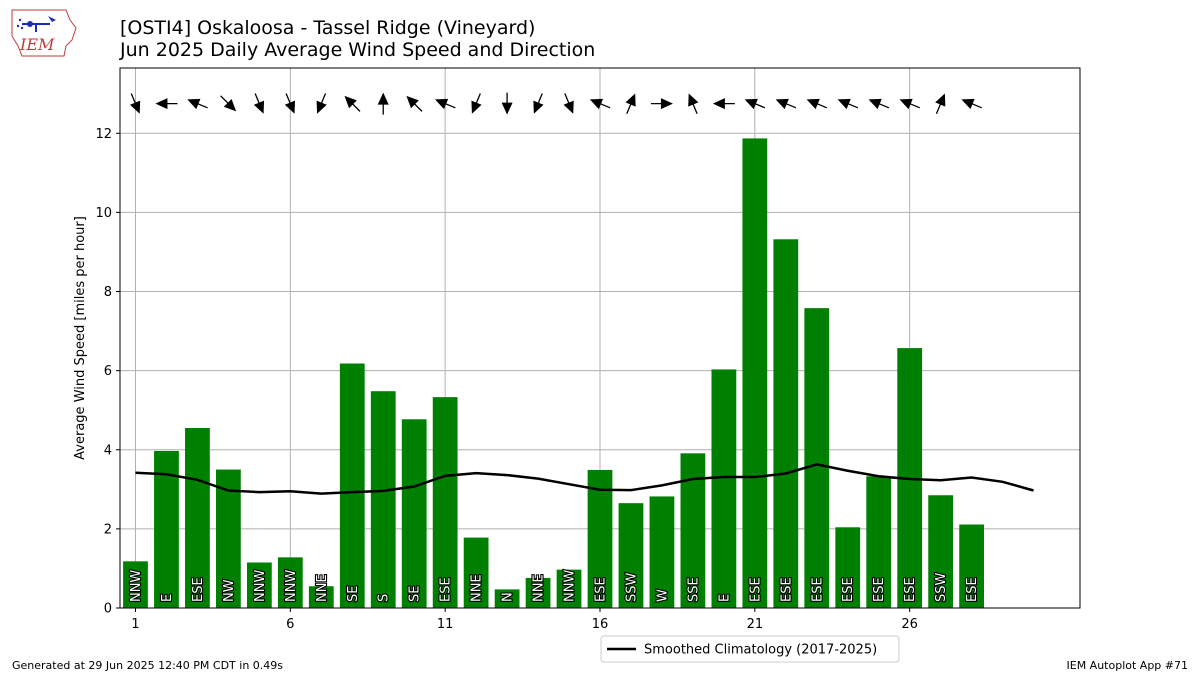 This screenshot has width=1200, height=675. What do you see at coordinates (601, 589) in the screenshot?
I see `direction-label-day-16: ESE` at bounding box center [601, 589].